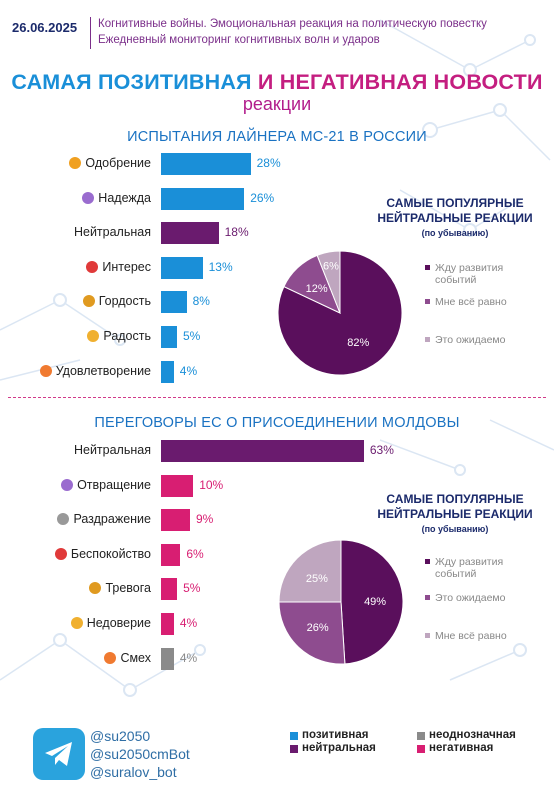  Describe the element at coordinates (277, 337) in the screenshot. I see `bar-row: Радость 5%` at that location.